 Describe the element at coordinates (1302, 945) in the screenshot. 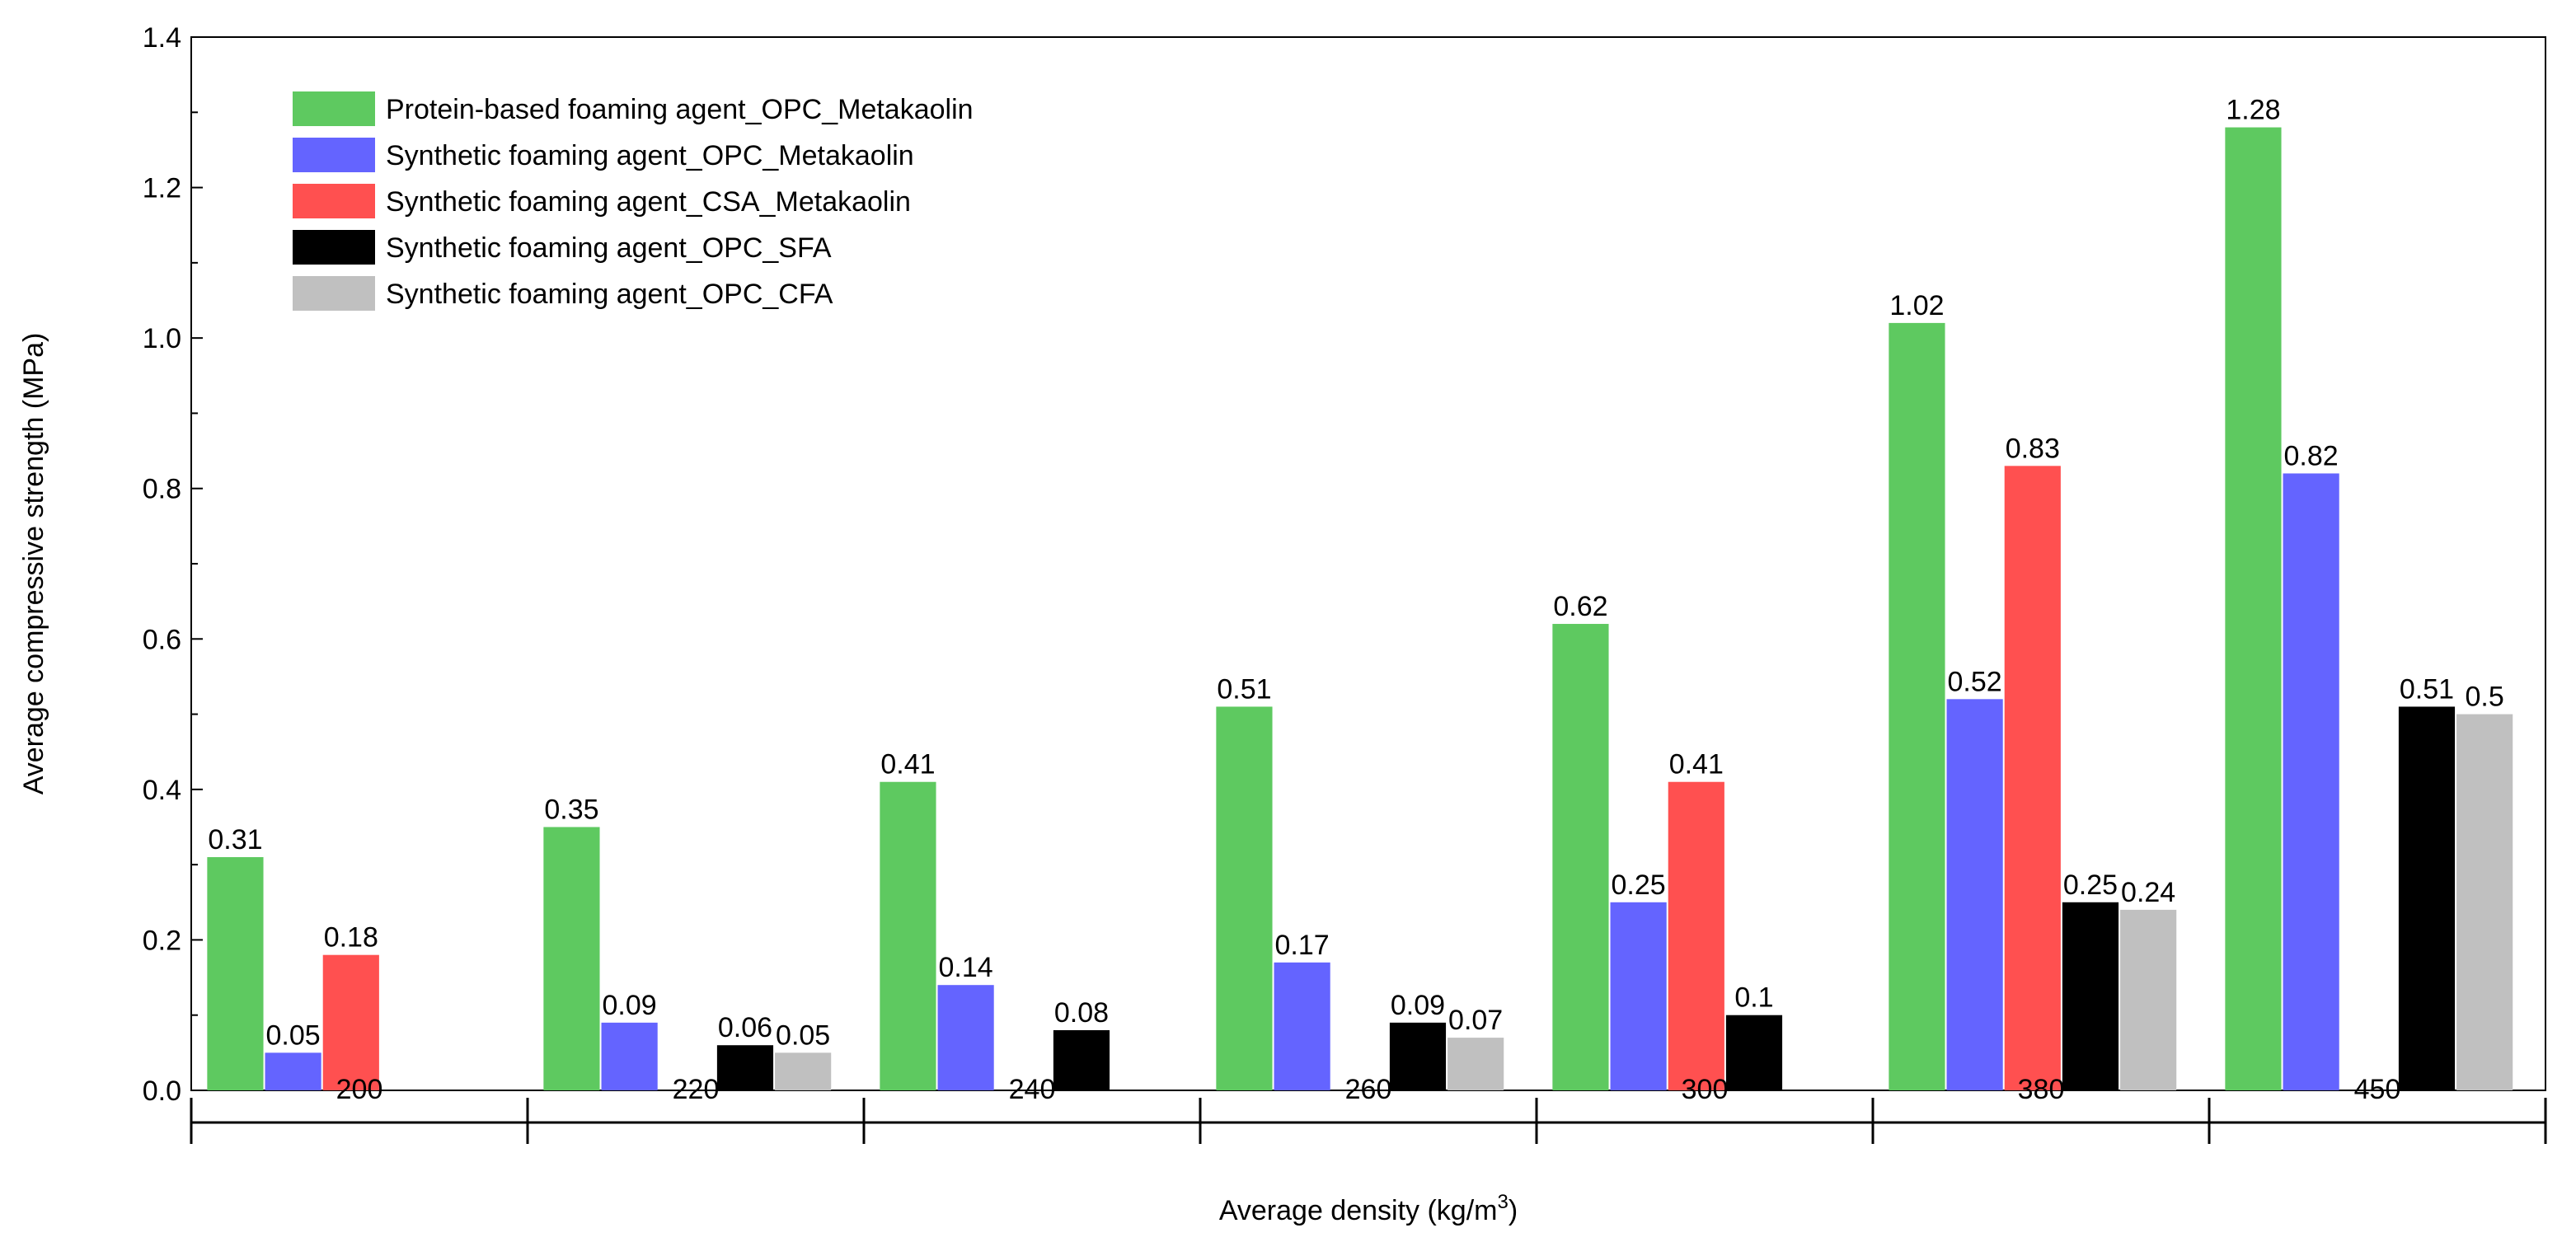

I see `data-label: 0.17` at that location.